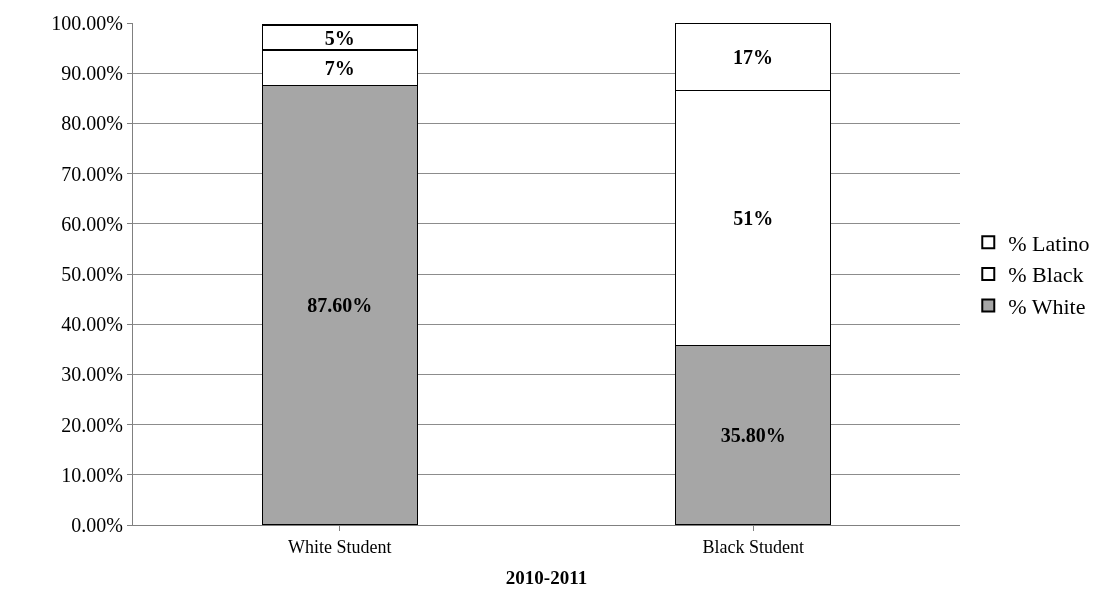  What do you see at coordinates (92, 173) in the screenshot?
I see `y-tick-label: 70.00%` at bounding box center [92, 173].